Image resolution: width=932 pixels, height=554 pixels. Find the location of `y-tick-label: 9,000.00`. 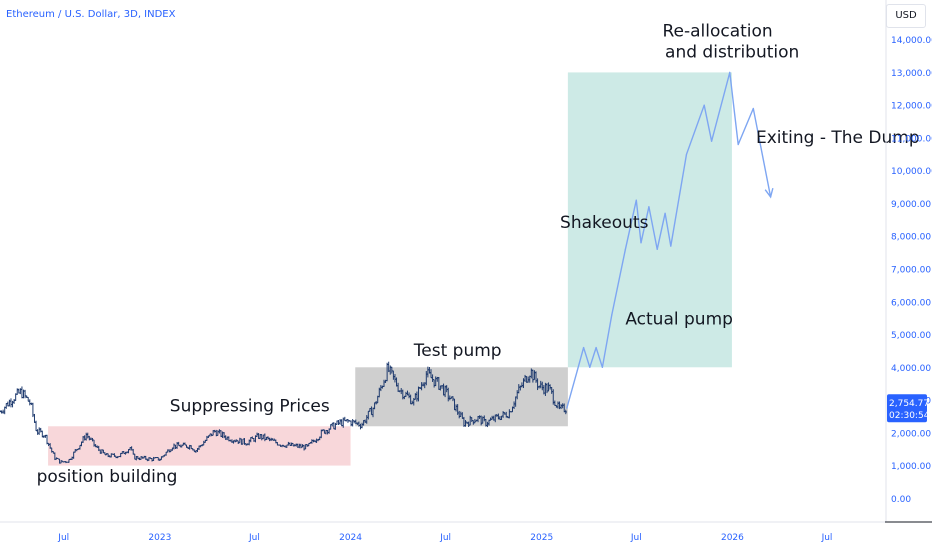

y-tick-label: 9,000.00 is located at coordinates (911, 205).